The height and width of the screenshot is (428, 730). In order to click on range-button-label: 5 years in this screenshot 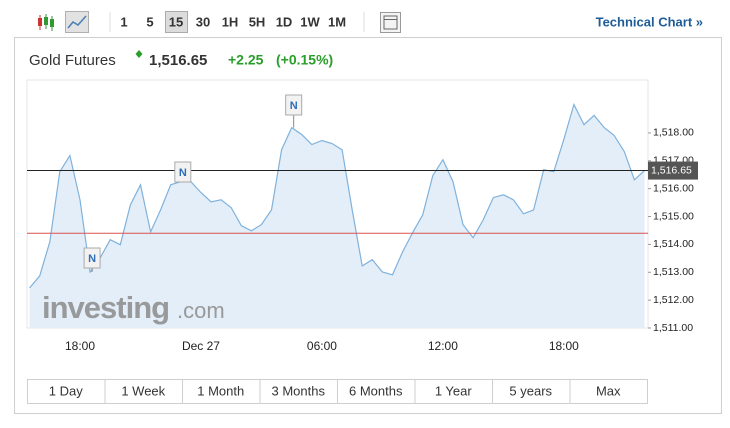, I will do `click(530, 390)`.